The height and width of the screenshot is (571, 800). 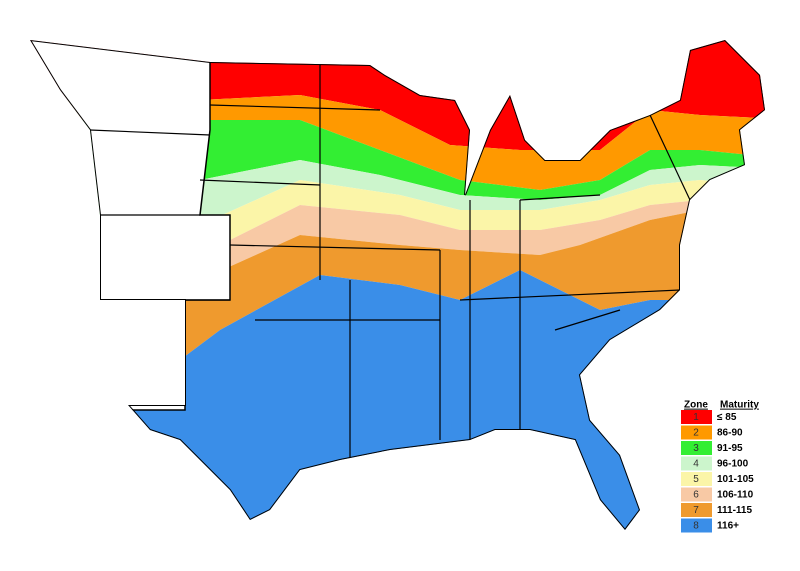 I want to click on legend-zone-number: 3, so click(x=696, y=448).